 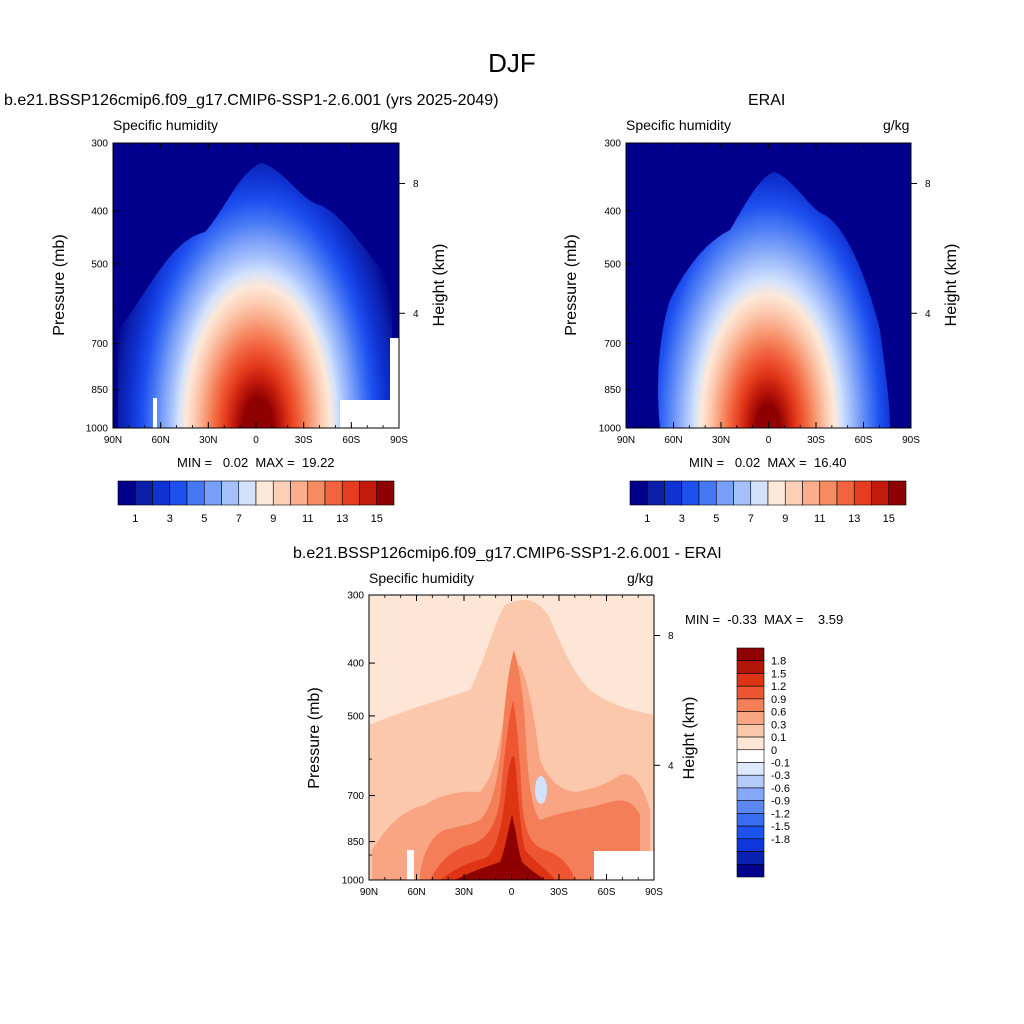 What do you see at coordinates (256, 502) in the screenshot?
I see `panel1-colorbar: 1 3 5 7 9 11 13 15` at bounding box center [256, 502].